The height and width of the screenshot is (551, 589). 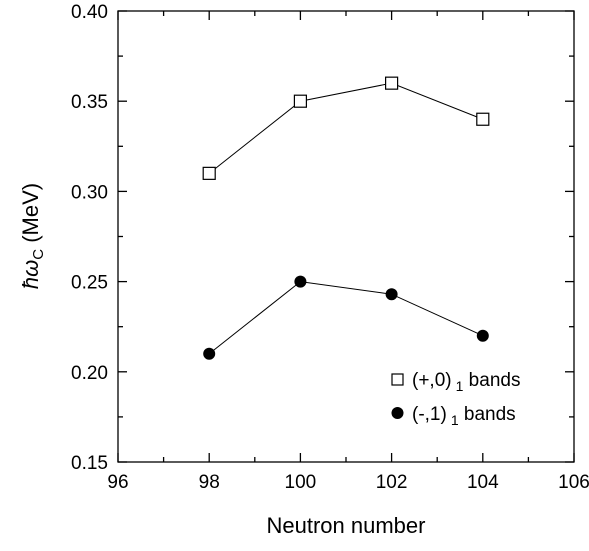 I want to click on x-axis-title: Neutron number, so click(x=346, y=525).